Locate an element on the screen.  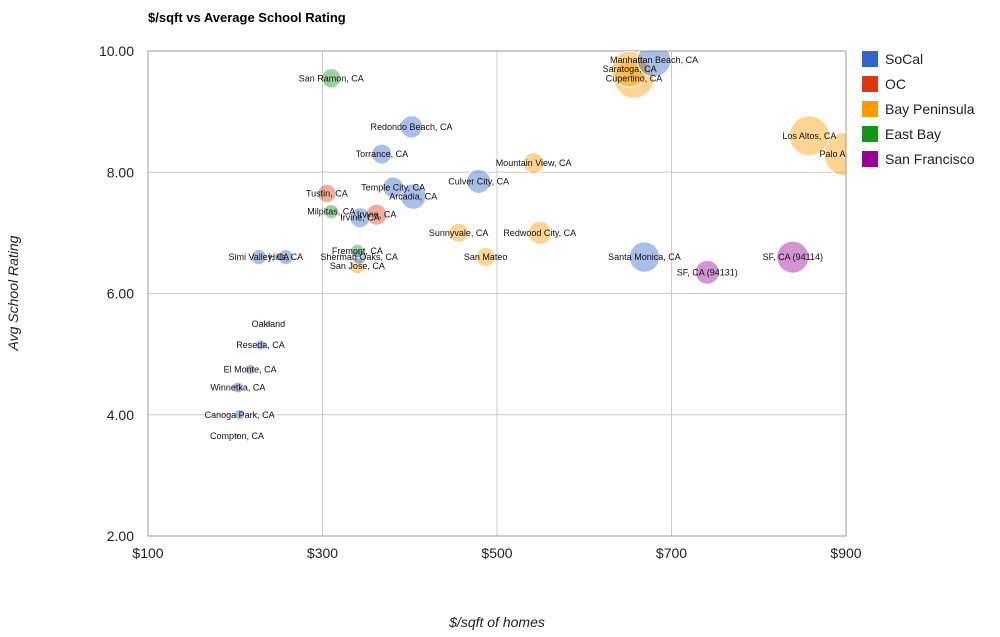
bubble-label: SF, CA (94131) is located at coordinates (707, 272).